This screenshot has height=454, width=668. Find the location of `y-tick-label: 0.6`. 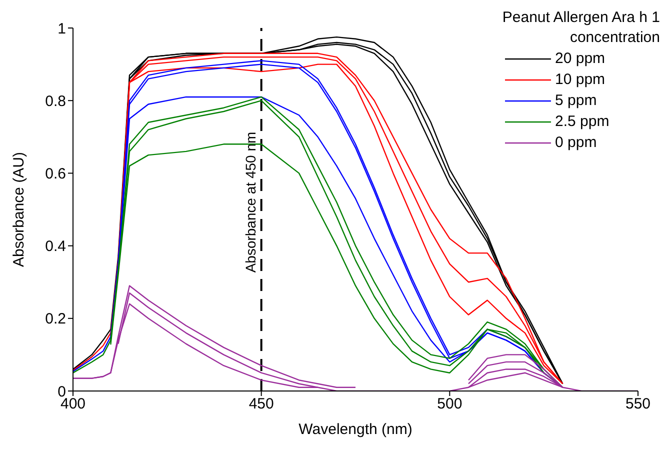

y-tick-label: 0.6 is located at coordinates (55, 174).